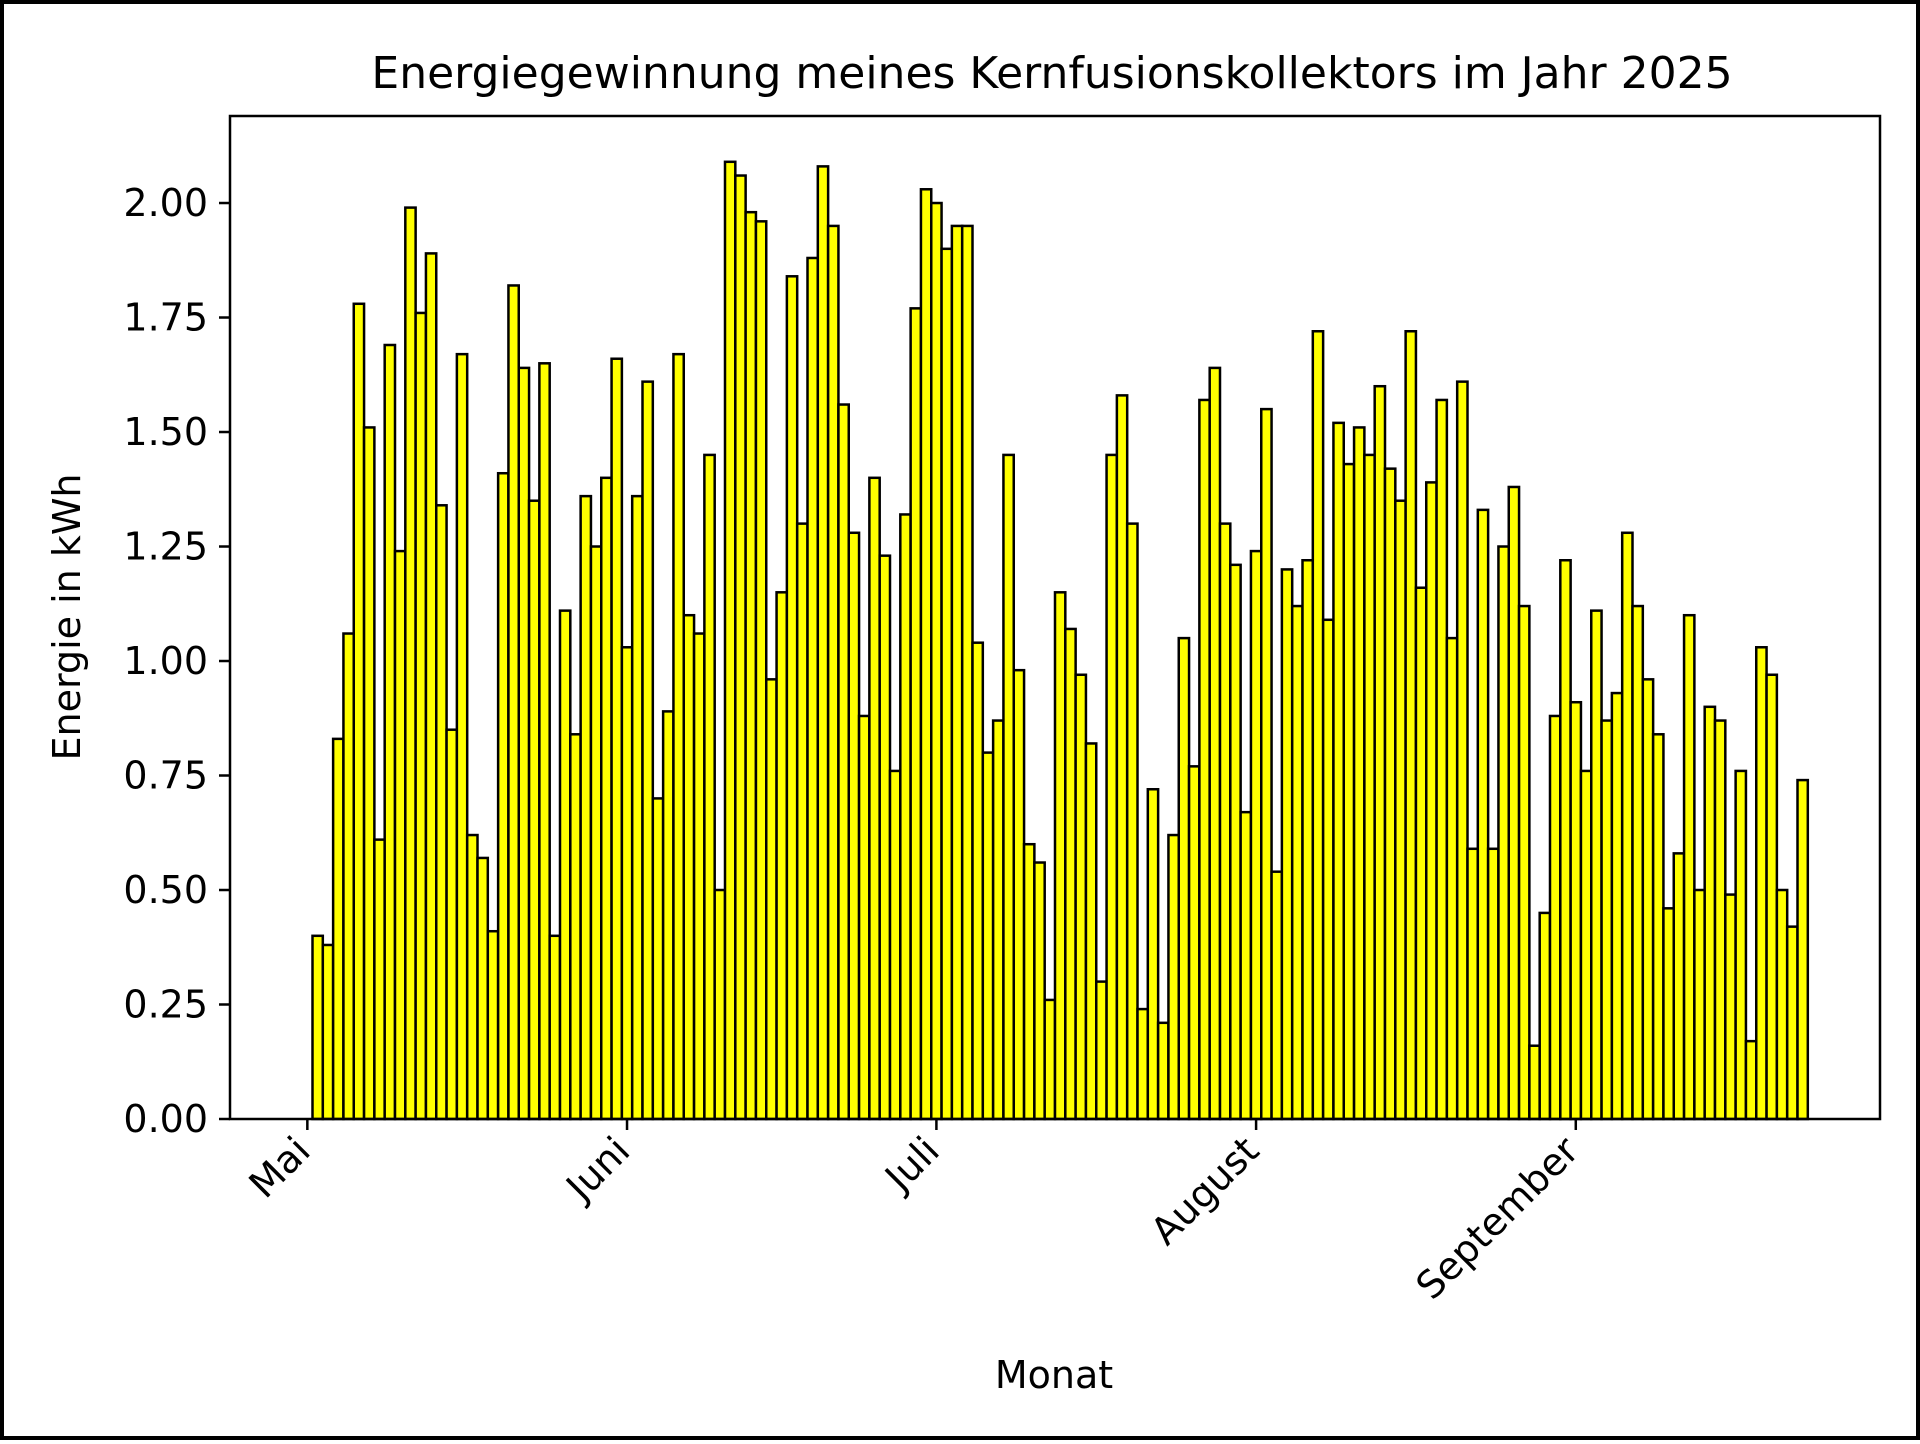 The width and height of the screenshot is (1920, 1444). What do you see at coordinates (597, 1169) in the screenshot?
I see `x-tick-label: Juni` at bounding box center [597, 1169].